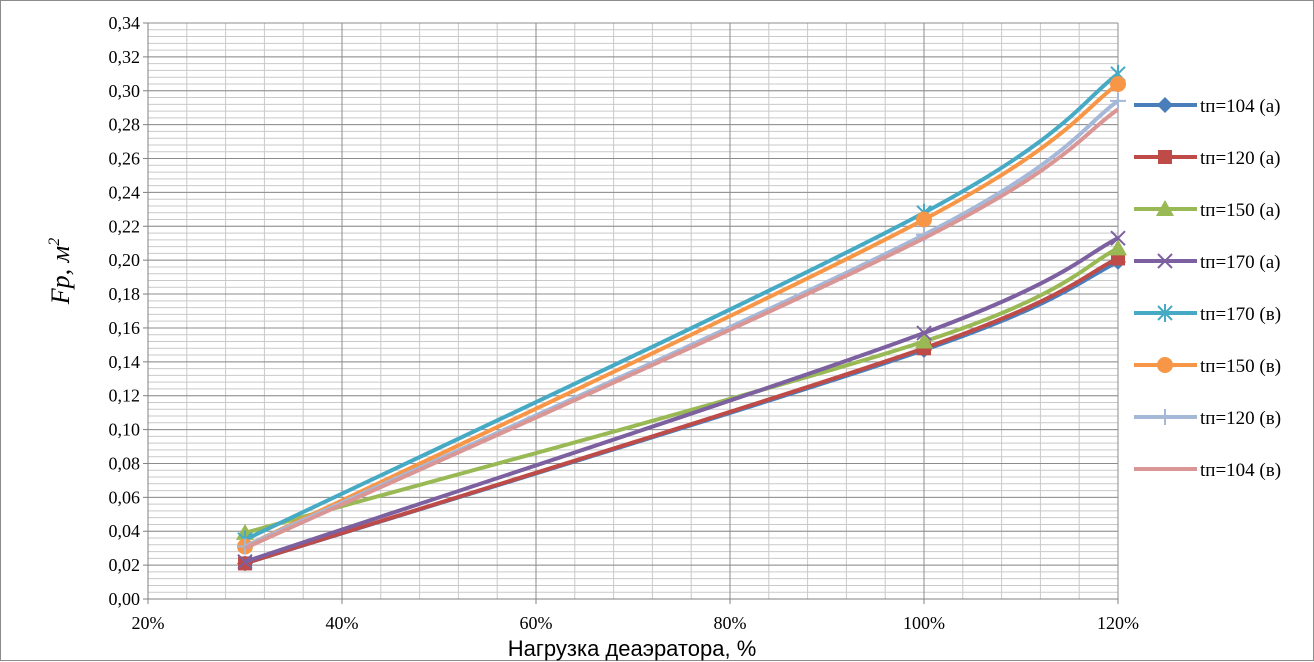 The width and height of the screenshot is (1314, 662). I want to click on legend-item: tп=150 (в), so click(1207, 366).